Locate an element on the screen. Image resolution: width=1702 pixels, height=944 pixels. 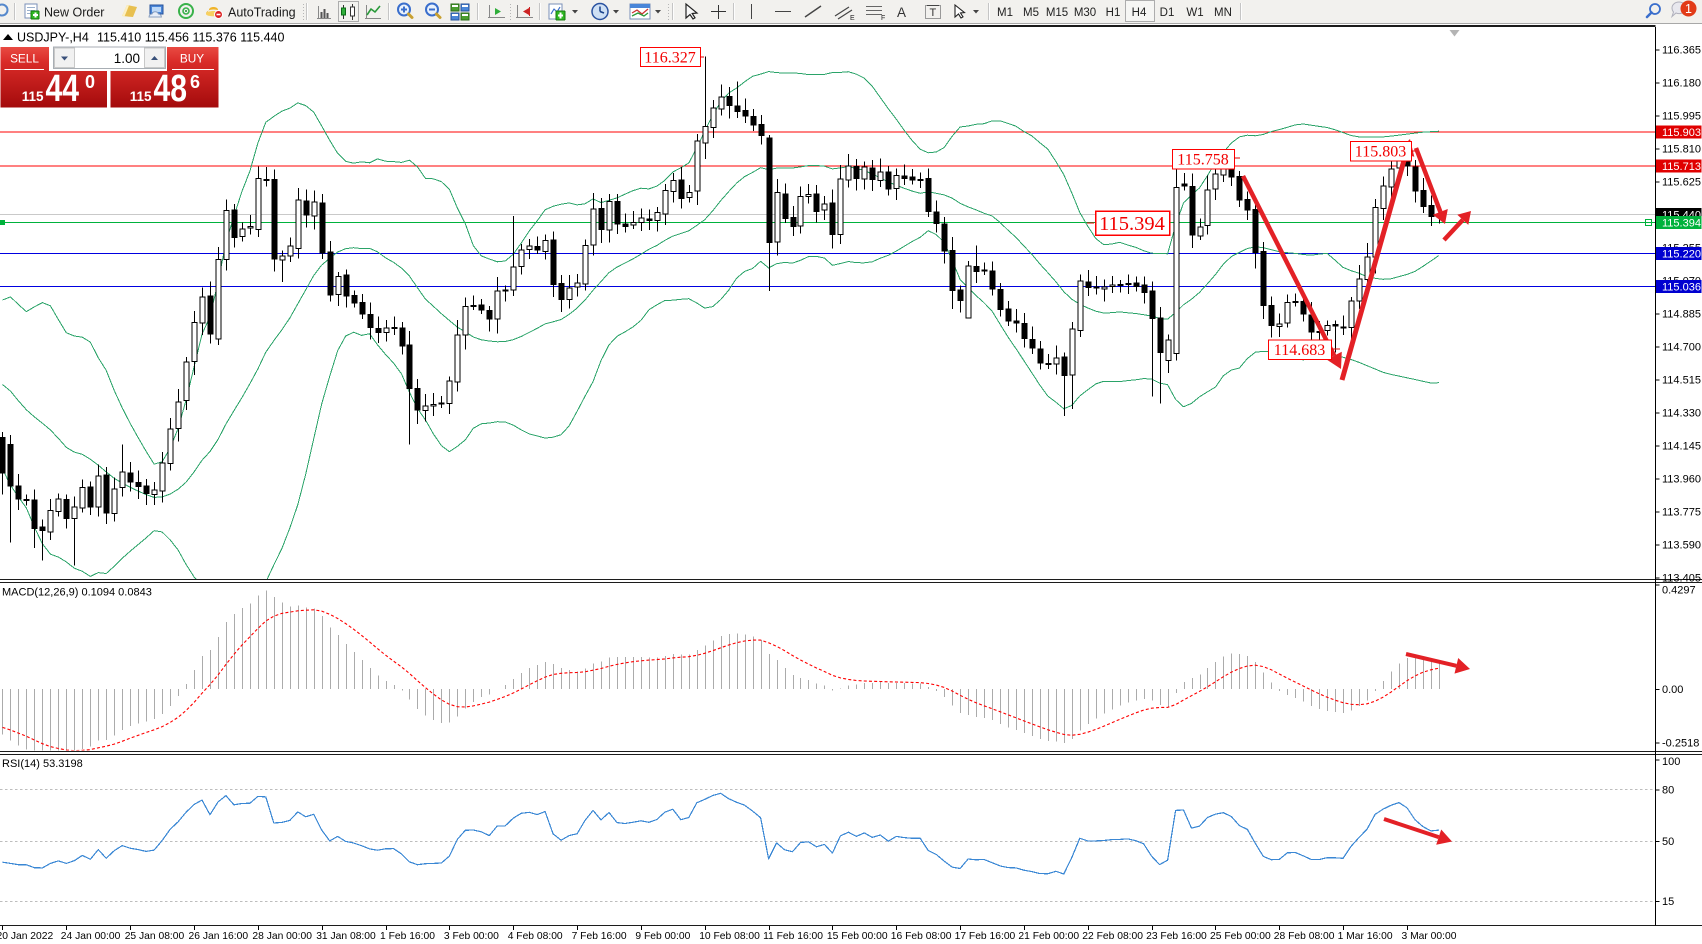
svg-text: 28 Feb 08:00 is located at coordinates (1304, 936).